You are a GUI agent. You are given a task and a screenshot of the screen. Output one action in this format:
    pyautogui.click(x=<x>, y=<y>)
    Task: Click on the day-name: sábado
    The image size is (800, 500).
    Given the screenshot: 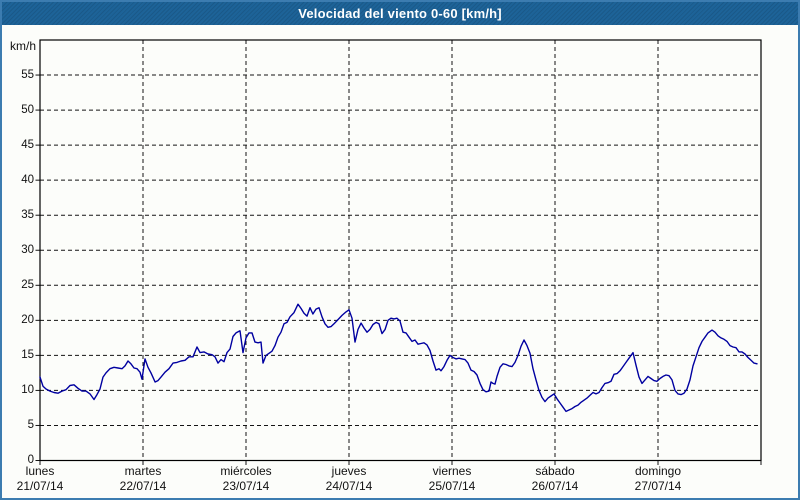 What is the action you would take?
    pyautogui.click(x=555, y=471)
    